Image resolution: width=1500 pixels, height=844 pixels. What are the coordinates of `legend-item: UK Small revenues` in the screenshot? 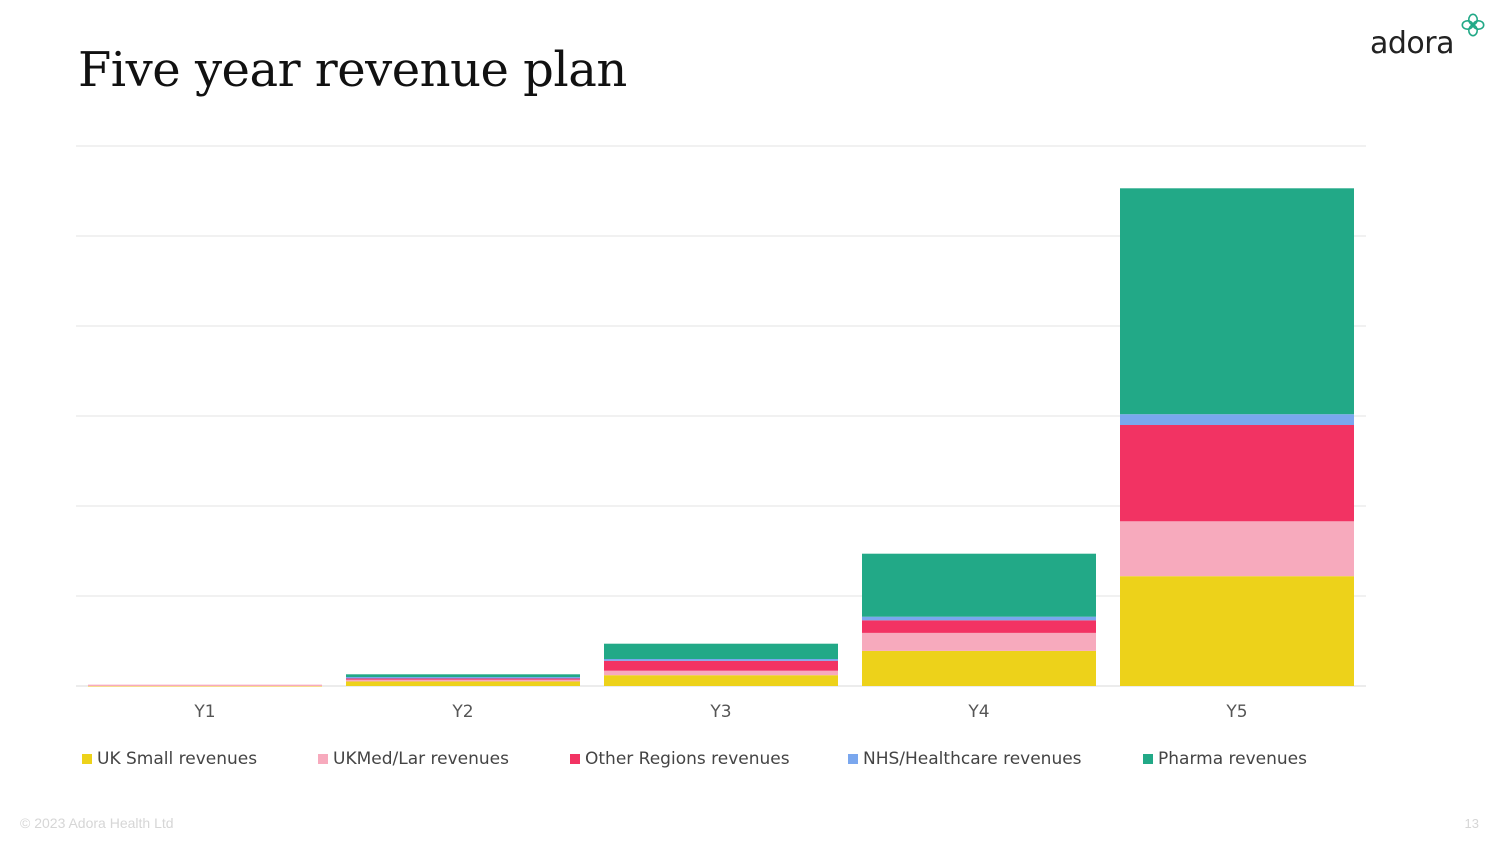 It's located at (169, 759).